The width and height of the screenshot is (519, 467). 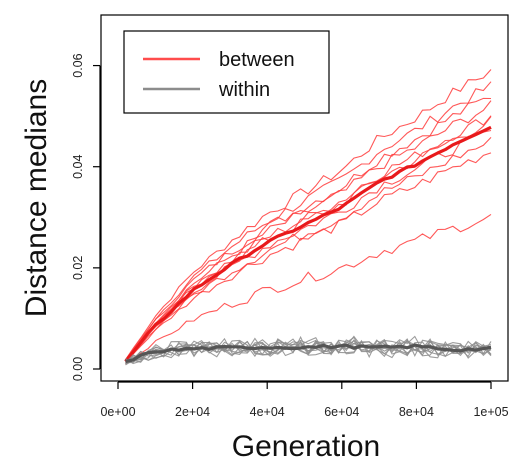 What do you see at coordinates (306, 446) in the screenshot?
I see `x-axis-title: Generation` at bounding box center [306, 446].